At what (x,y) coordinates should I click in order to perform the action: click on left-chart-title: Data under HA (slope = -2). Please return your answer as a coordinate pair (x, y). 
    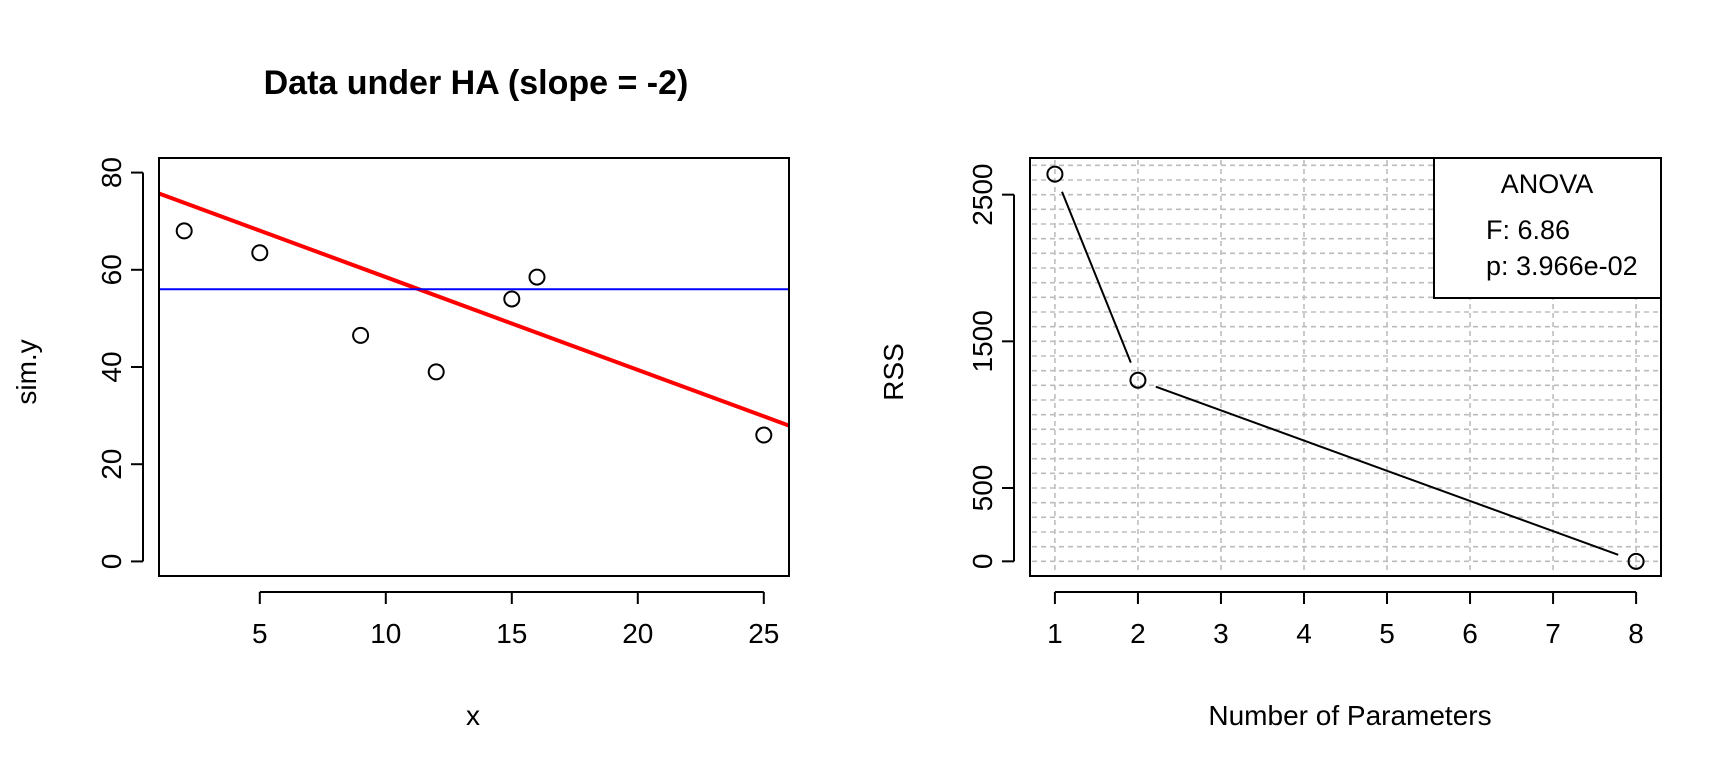
    Looking at the image, I should click on (476, 83).